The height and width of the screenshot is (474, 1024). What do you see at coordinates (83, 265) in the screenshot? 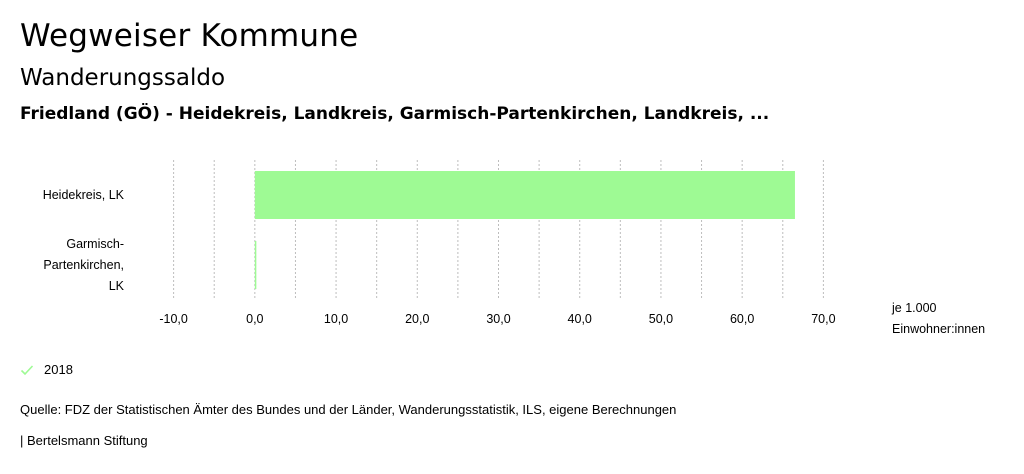
I see `category-label: Partenkirchen,` at bounding box center [83, 265].